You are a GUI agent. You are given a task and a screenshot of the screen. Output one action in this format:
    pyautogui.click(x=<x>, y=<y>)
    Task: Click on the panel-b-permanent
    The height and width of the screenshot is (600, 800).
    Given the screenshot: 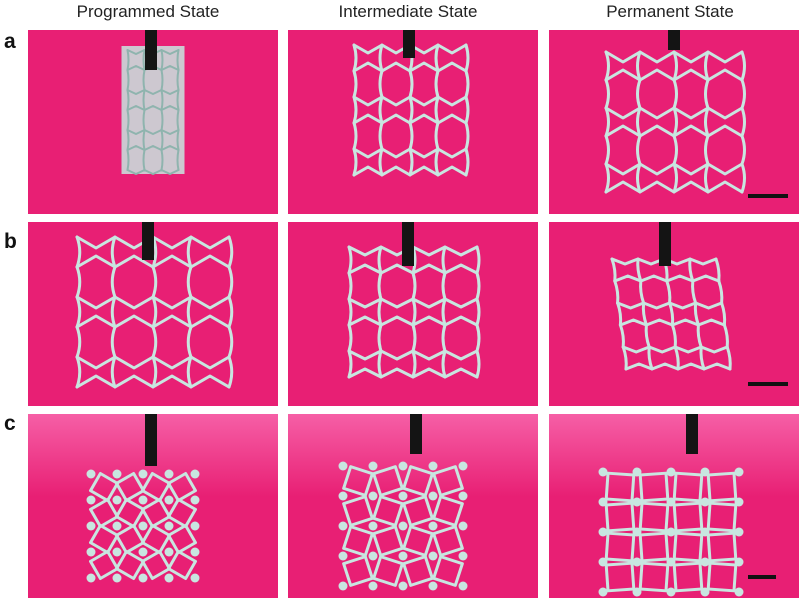 What is the action you would take?
    pyautogui.click(x=674, y=314)
    